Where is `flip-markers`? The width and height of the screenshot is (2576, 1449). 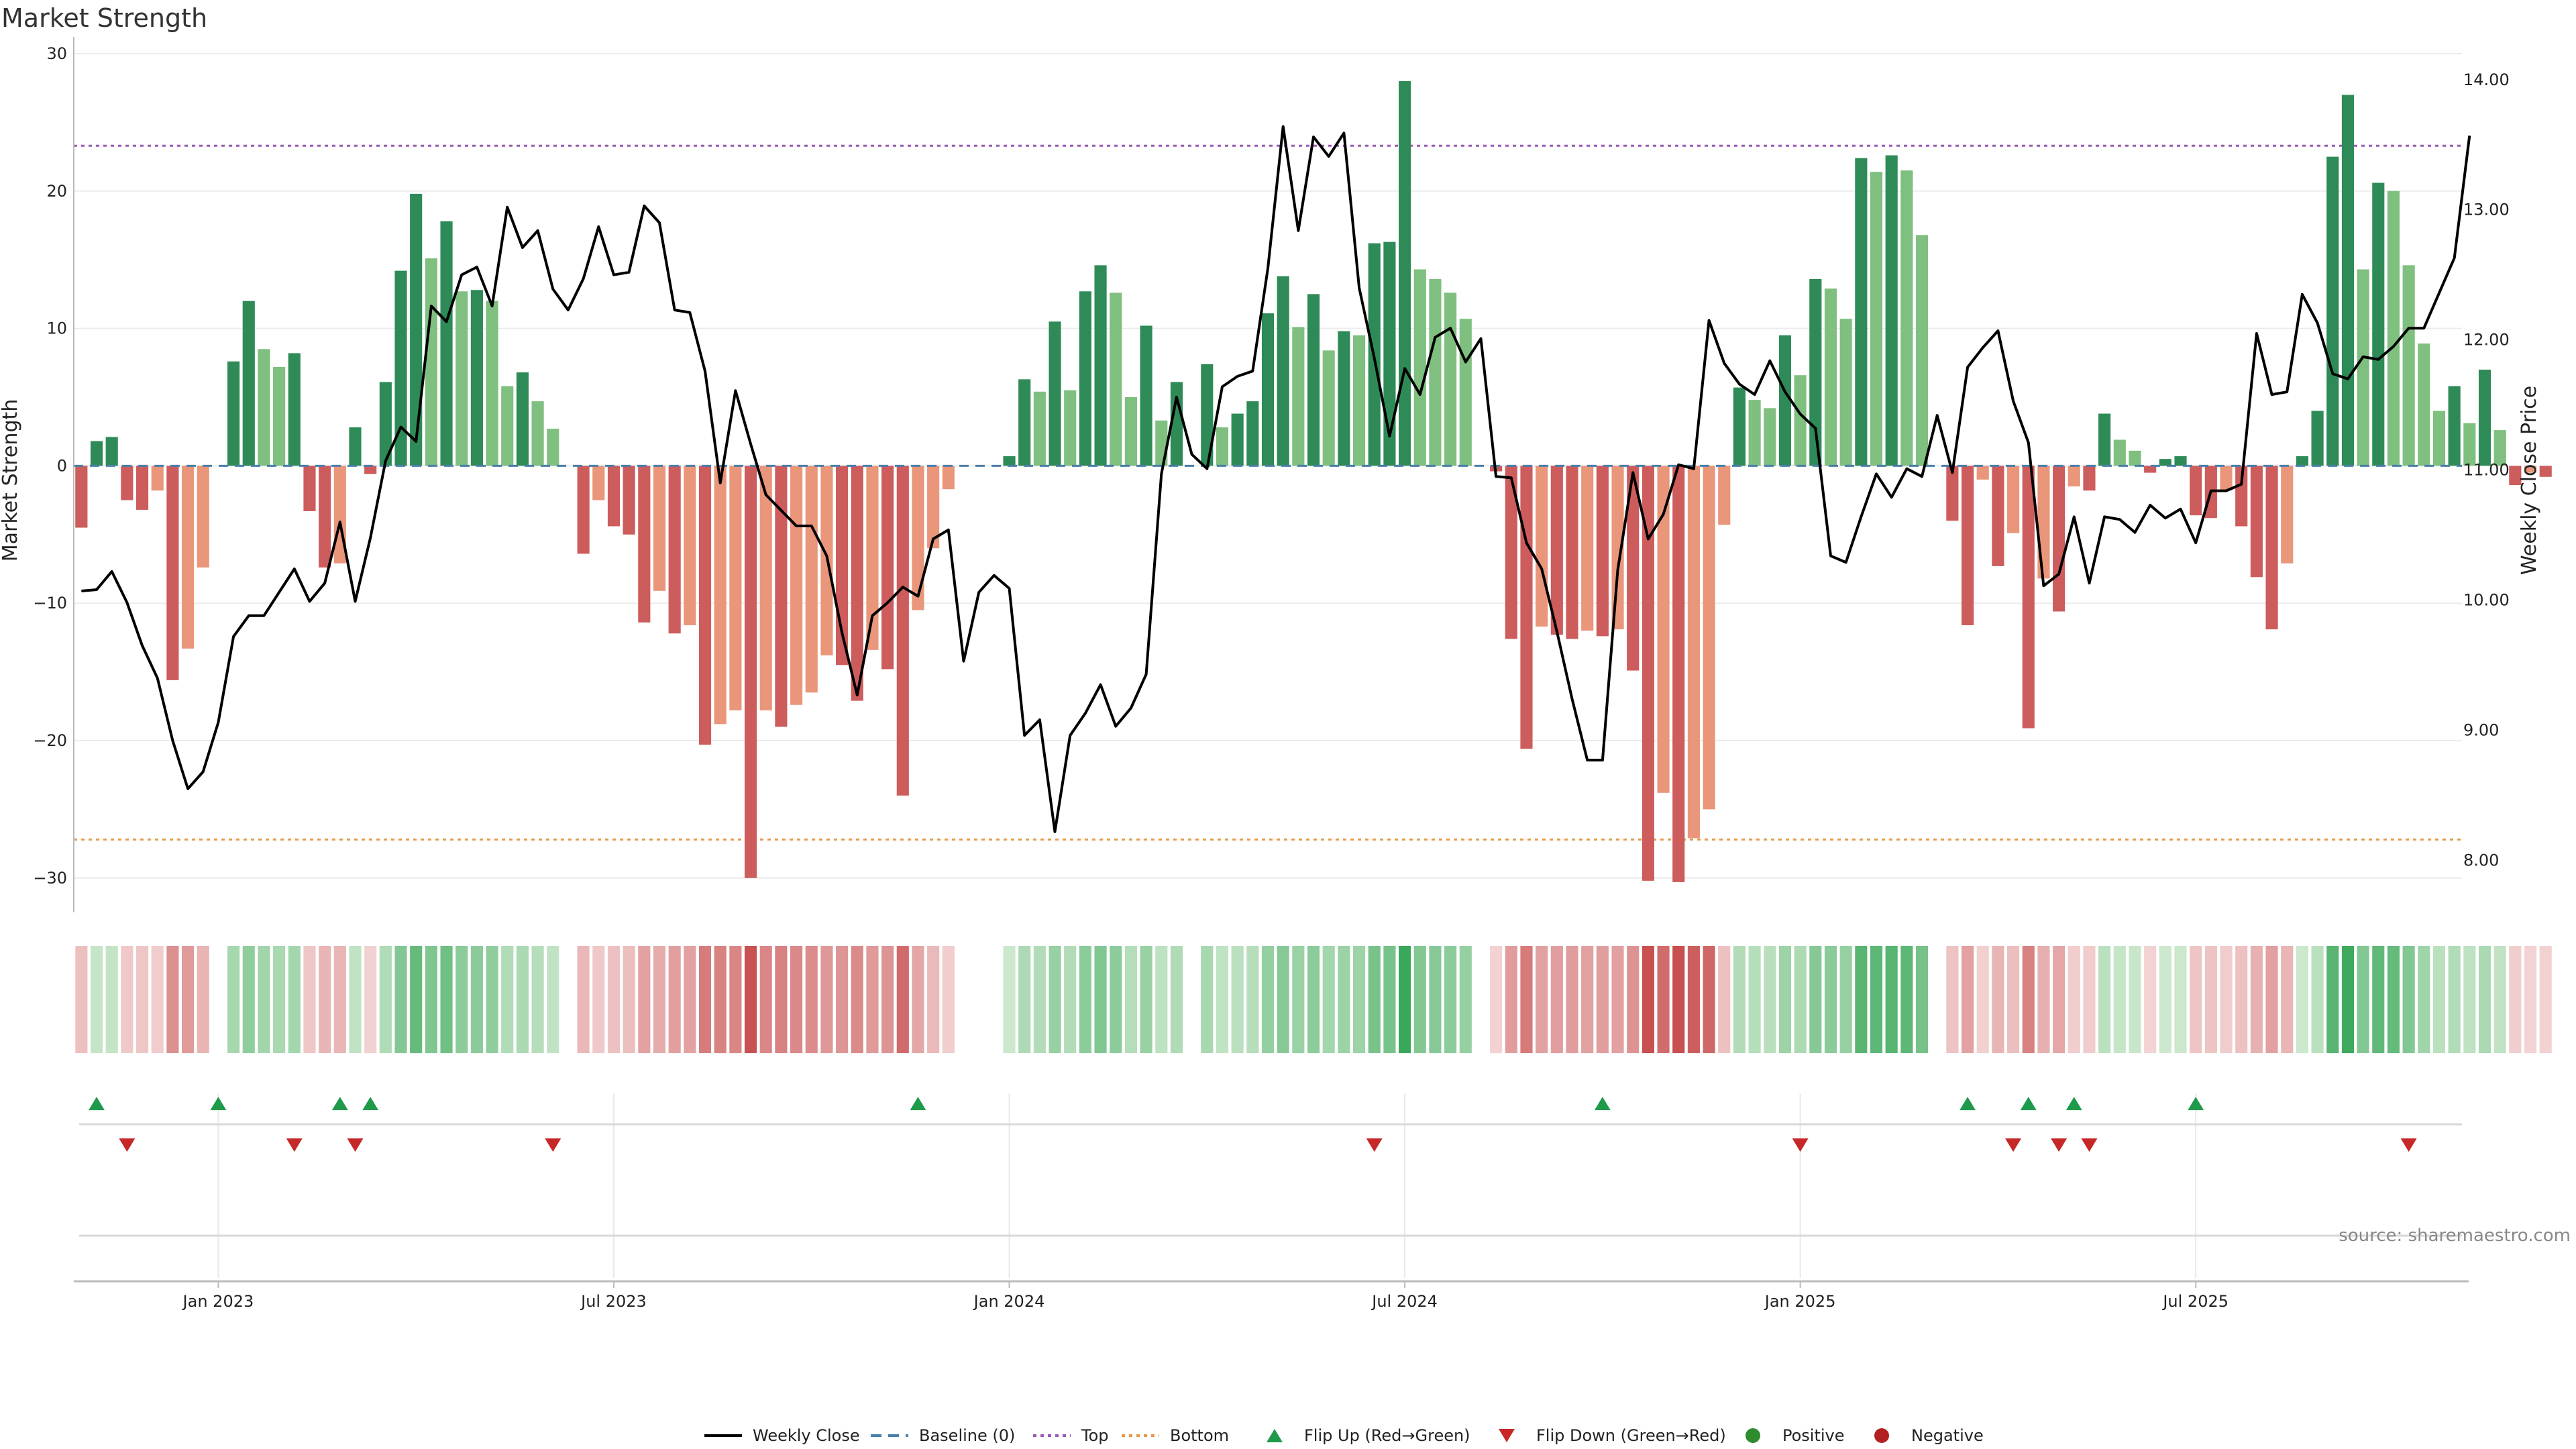 flip-markers is located at coordinates (1270, 1167).